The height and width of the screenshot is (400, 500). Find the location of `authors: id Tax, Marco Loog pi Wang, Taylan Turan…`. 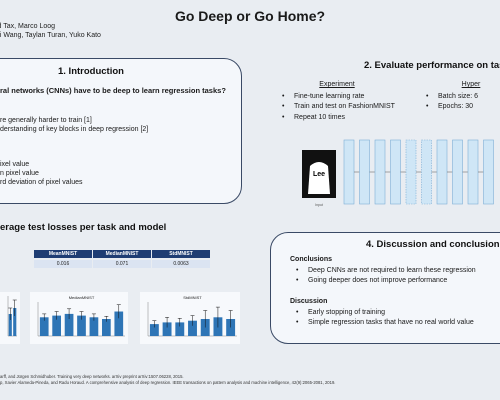

authors: id Tax, Marco Loog pi Wang, Taylan Turan… is located at coordinates (50, 31).